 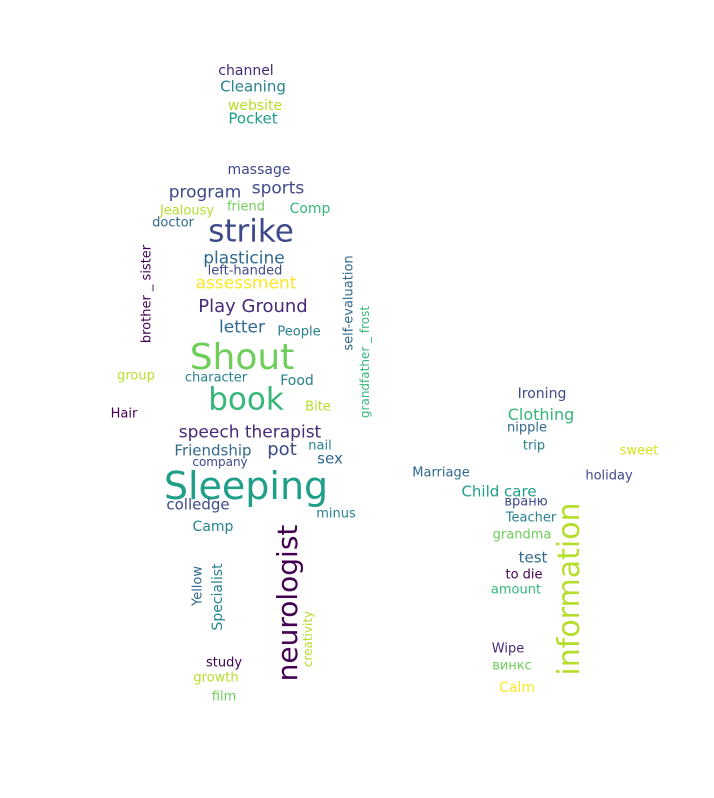 What do you see at coordinates (253, 118) in the screenshot?
I see `word-pocket: Pocket` at bounding box center [253, 118].